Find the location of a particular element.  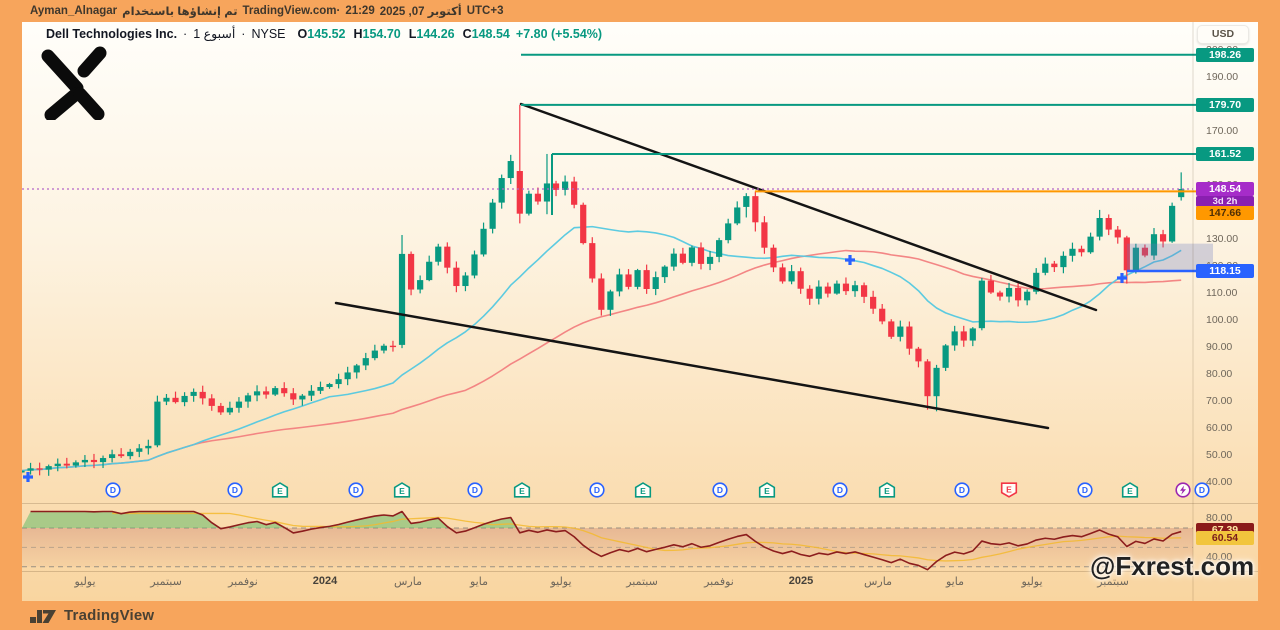

rsi-tick: 40.00 is located at coordinates (1219, 557).